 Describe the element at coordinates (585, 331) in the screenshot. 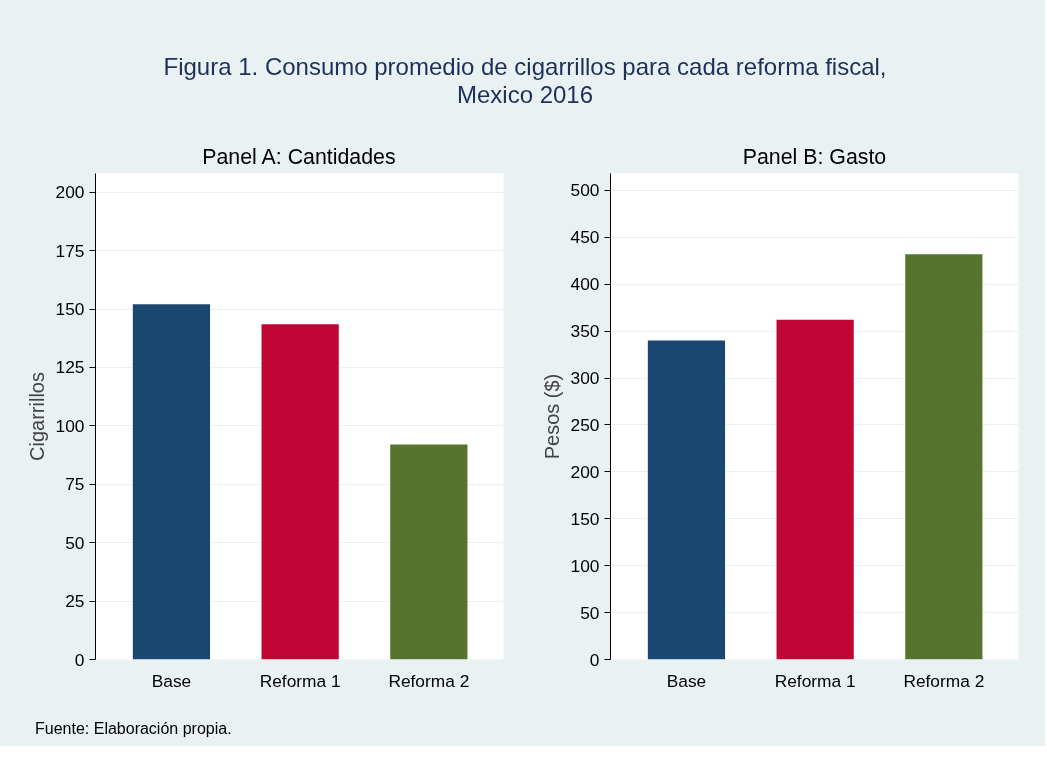

I see `y-tick-label: 350` at that location.